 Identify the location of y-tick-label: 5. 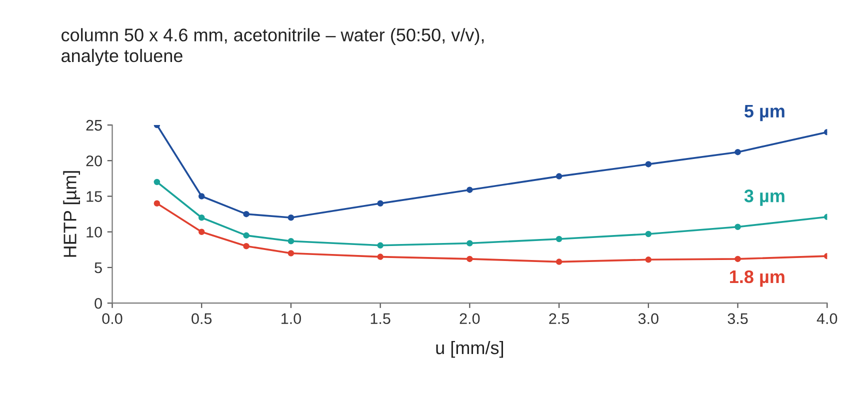
(98, 268).